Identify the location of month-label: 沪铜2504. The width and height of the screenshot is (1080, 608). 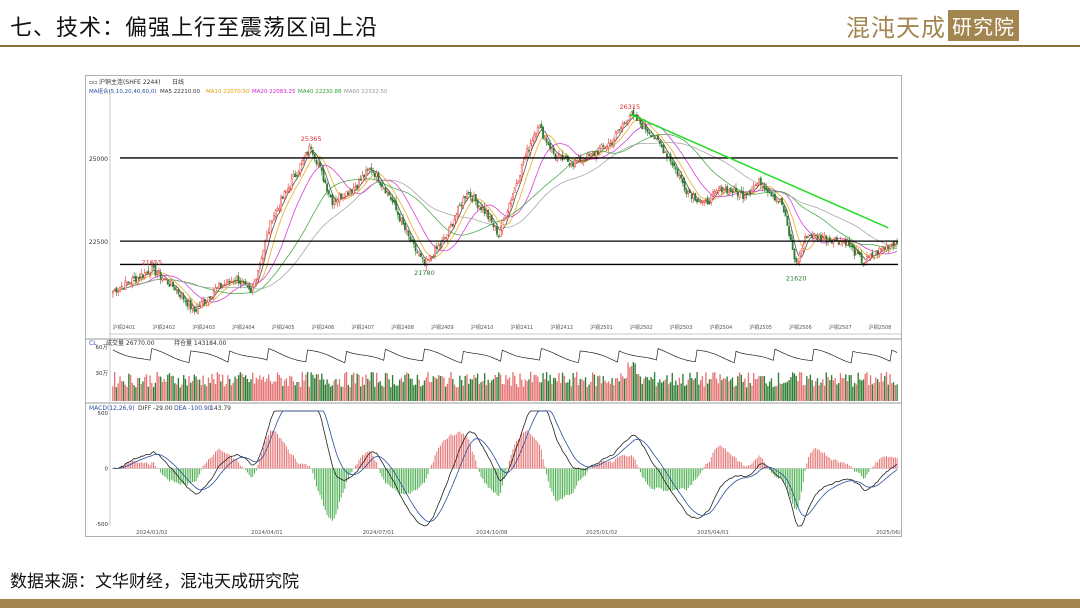
(720, 327).